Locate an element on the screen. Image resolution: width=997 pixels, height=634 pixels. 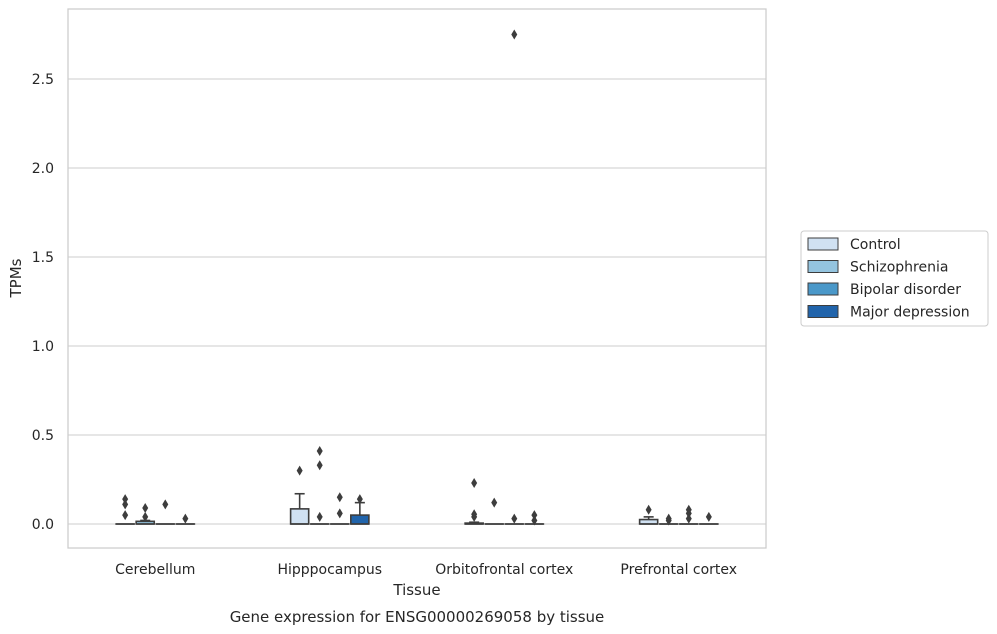
legend-label: Major depression is located at coordinates (910, 313).